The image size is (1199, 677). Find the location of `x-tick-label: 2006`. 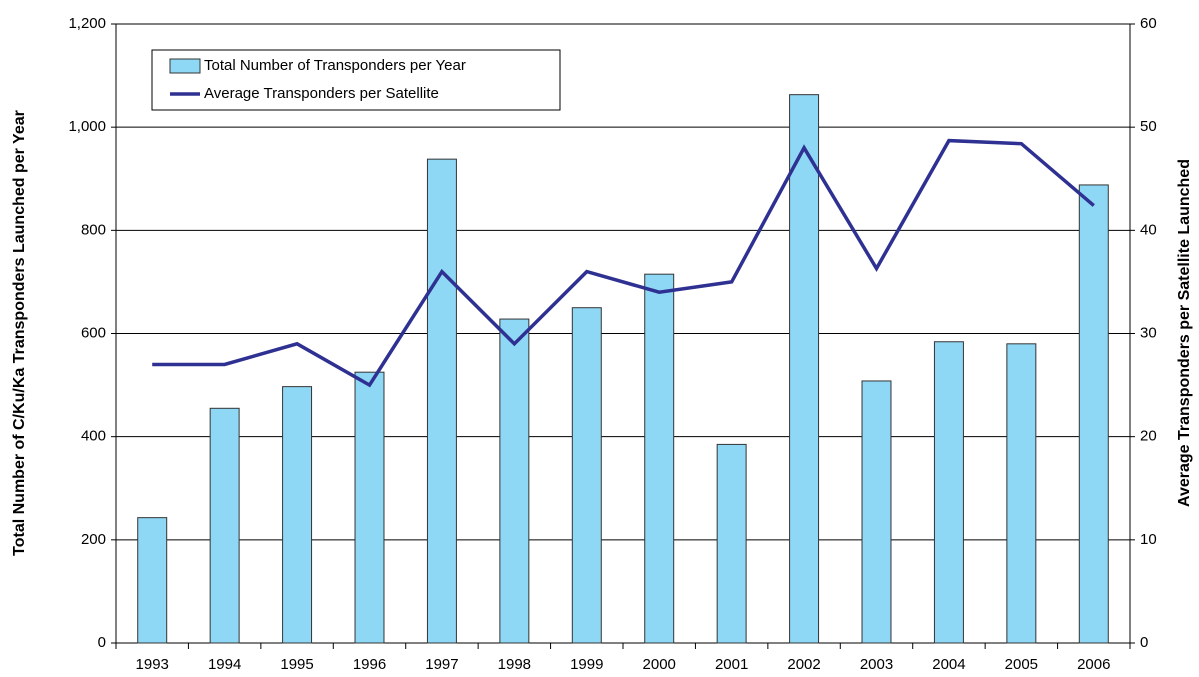

x-tick-label: 2006 is located at coordinates (1093, 664).